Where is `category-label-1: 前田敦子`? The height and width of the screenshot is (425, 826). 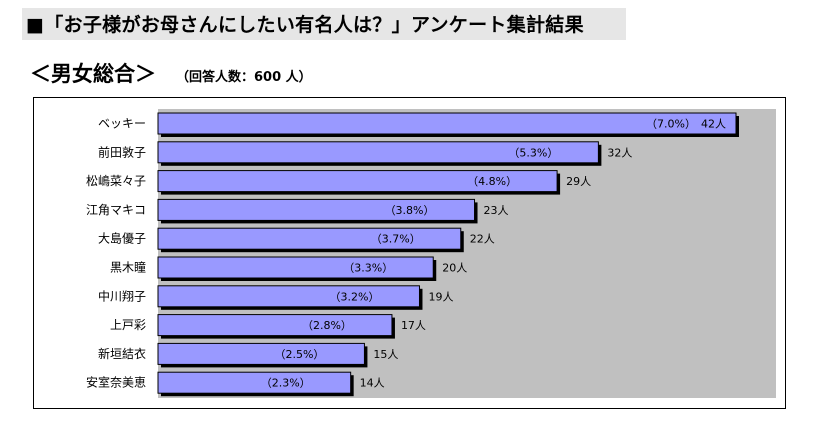 category-label-1: 前田敦子 is located at coordinates (122, 151).